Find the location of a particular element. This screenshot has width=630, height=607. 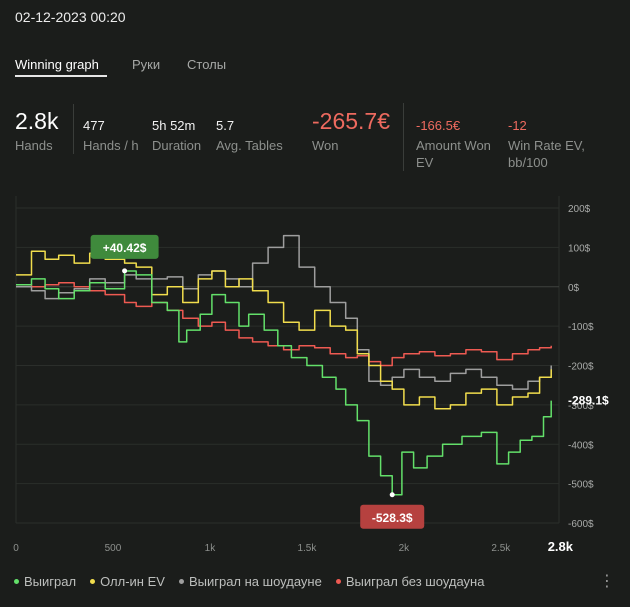

stat-hands-label: Hands is located at coordinates (34, 145).